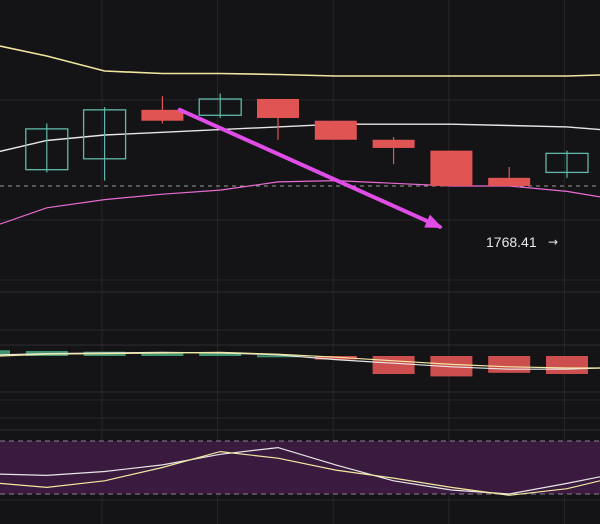 The image size is (600, 524). What do you see at coordinates (300, 360) in the screenshot?
I see `macd-signal-line` at bounding box center [300, 360].